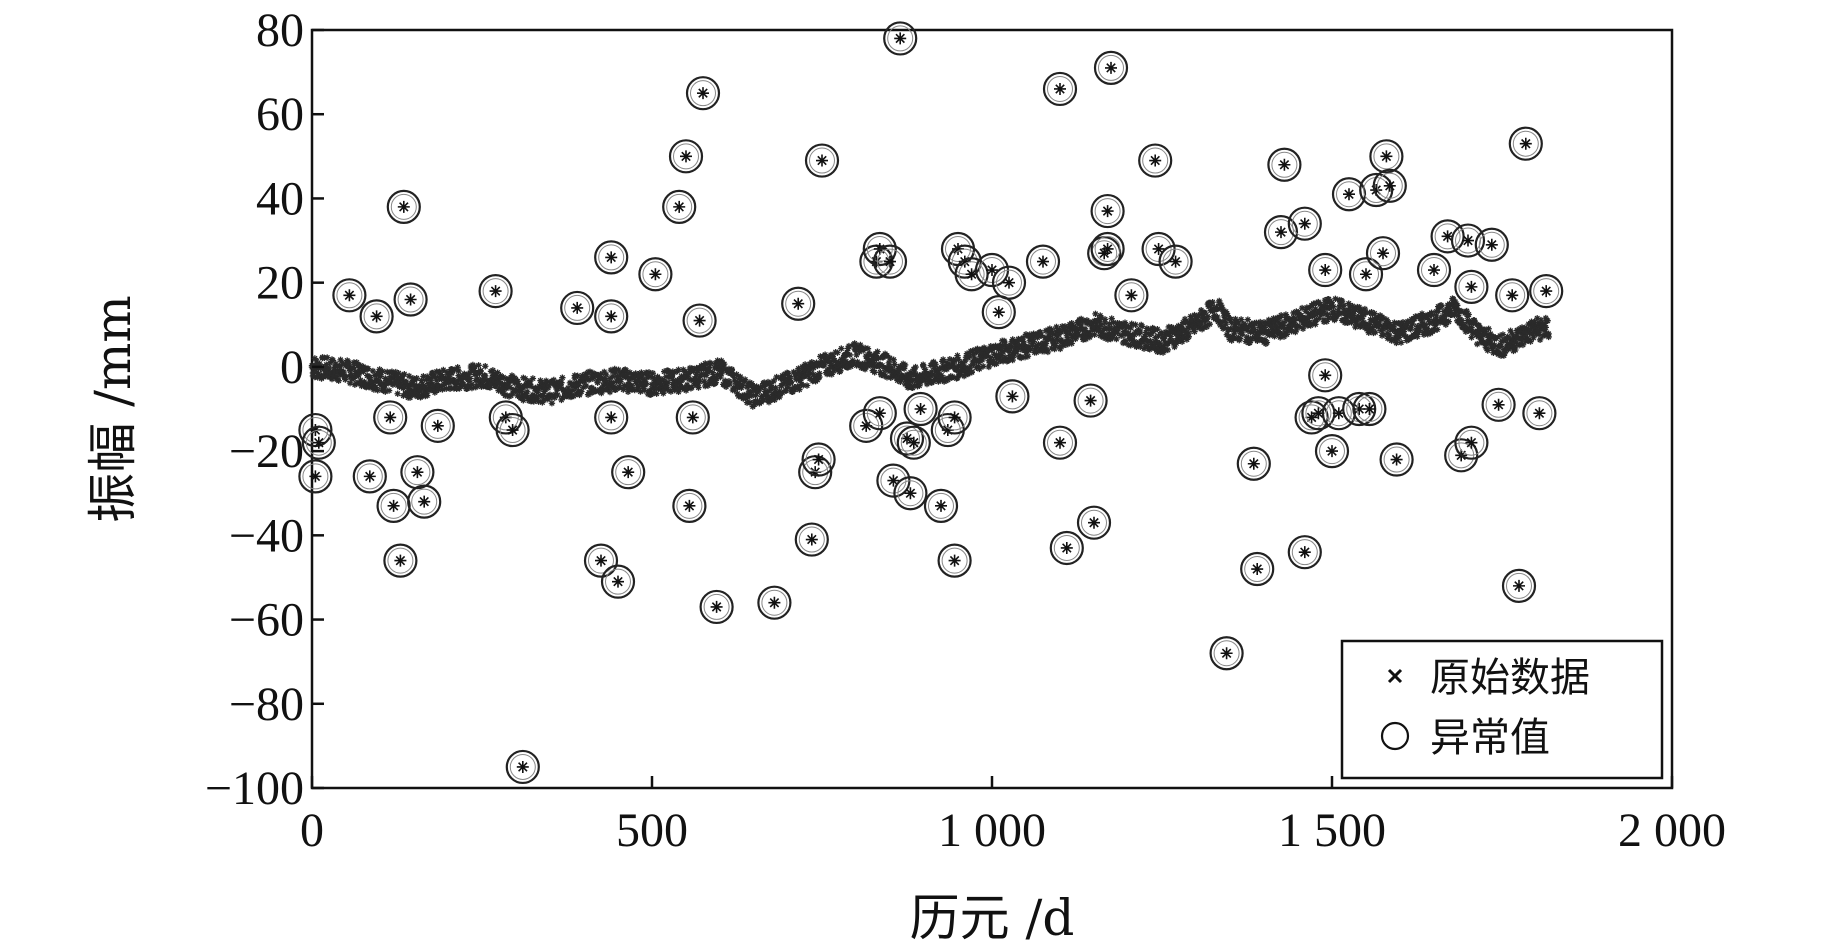  Describe the element at coordinates (1332, 830) in the screenshot. I see `x-tick-label: 1 500` at that location.